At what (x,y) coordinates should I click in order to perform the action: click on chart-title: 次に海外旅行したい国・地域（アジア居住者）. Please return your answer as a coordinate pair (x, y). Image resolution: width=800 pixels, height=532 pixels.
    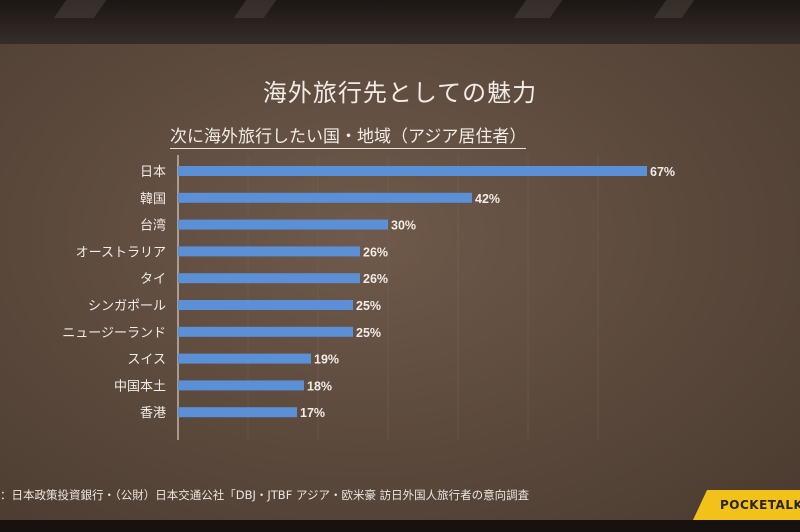
    Looking at the image, I should click on (348, 135).